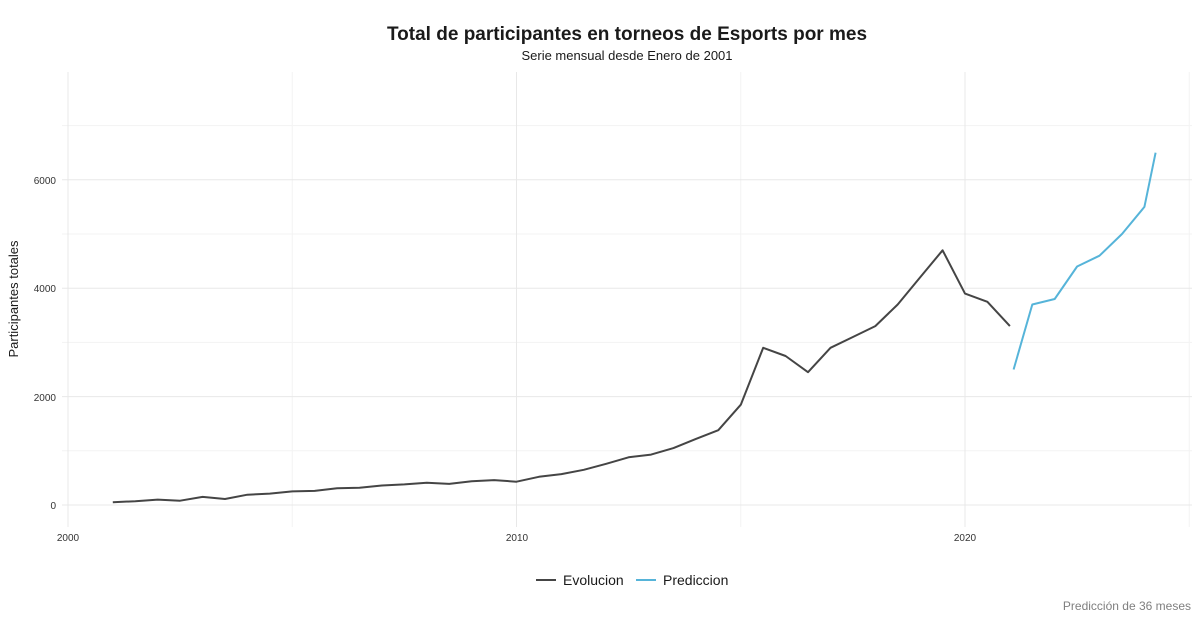 Image resolution: width=1200 pixels, height=630 pixels. What do you see at coordinates (68, 538) in the screenshot?
I see `x-tick-label: 2000` at bounding box center [68, 538].